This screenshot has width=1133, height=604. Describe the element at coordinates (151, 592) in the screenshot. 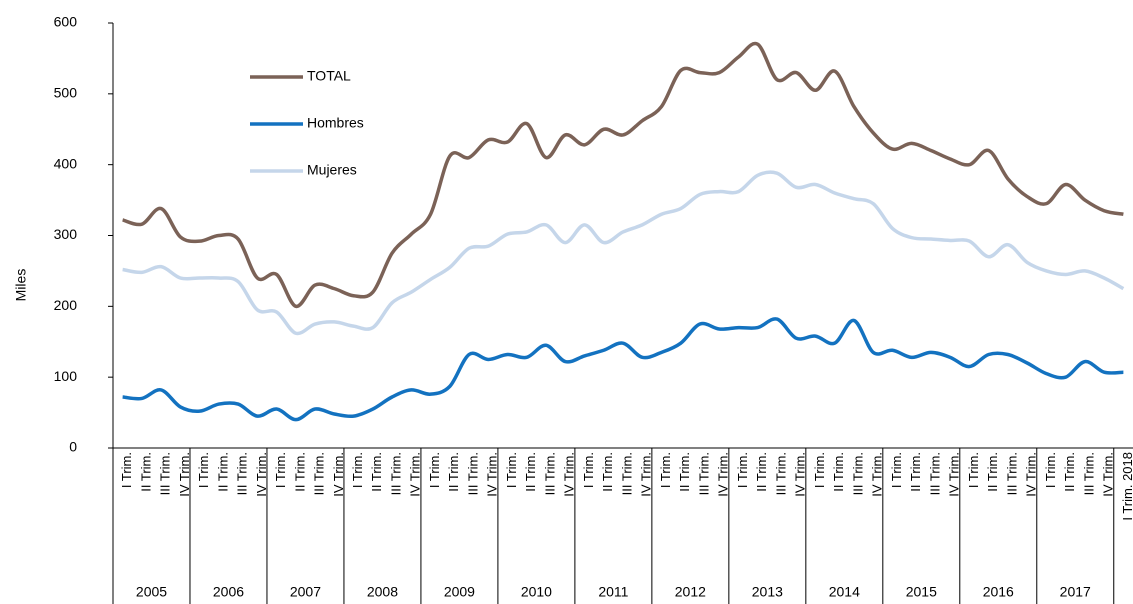

I see `year-label: 2005` at that location.